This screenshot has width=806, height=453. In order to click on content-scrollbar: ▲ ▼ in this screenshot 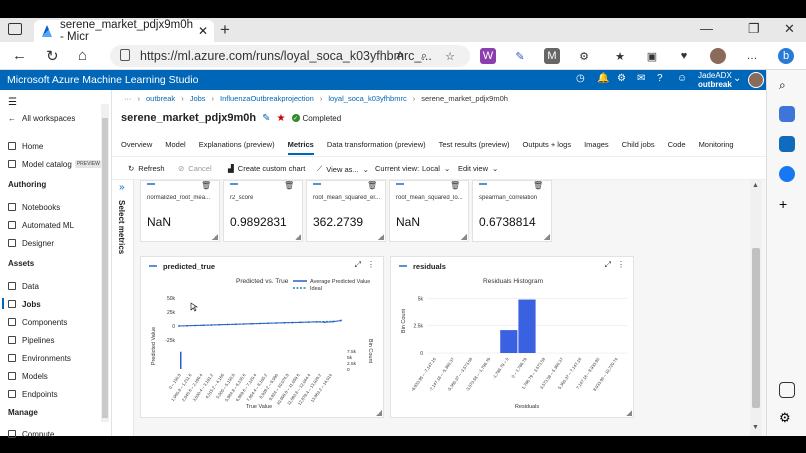, I will do `click(756, 308)`.